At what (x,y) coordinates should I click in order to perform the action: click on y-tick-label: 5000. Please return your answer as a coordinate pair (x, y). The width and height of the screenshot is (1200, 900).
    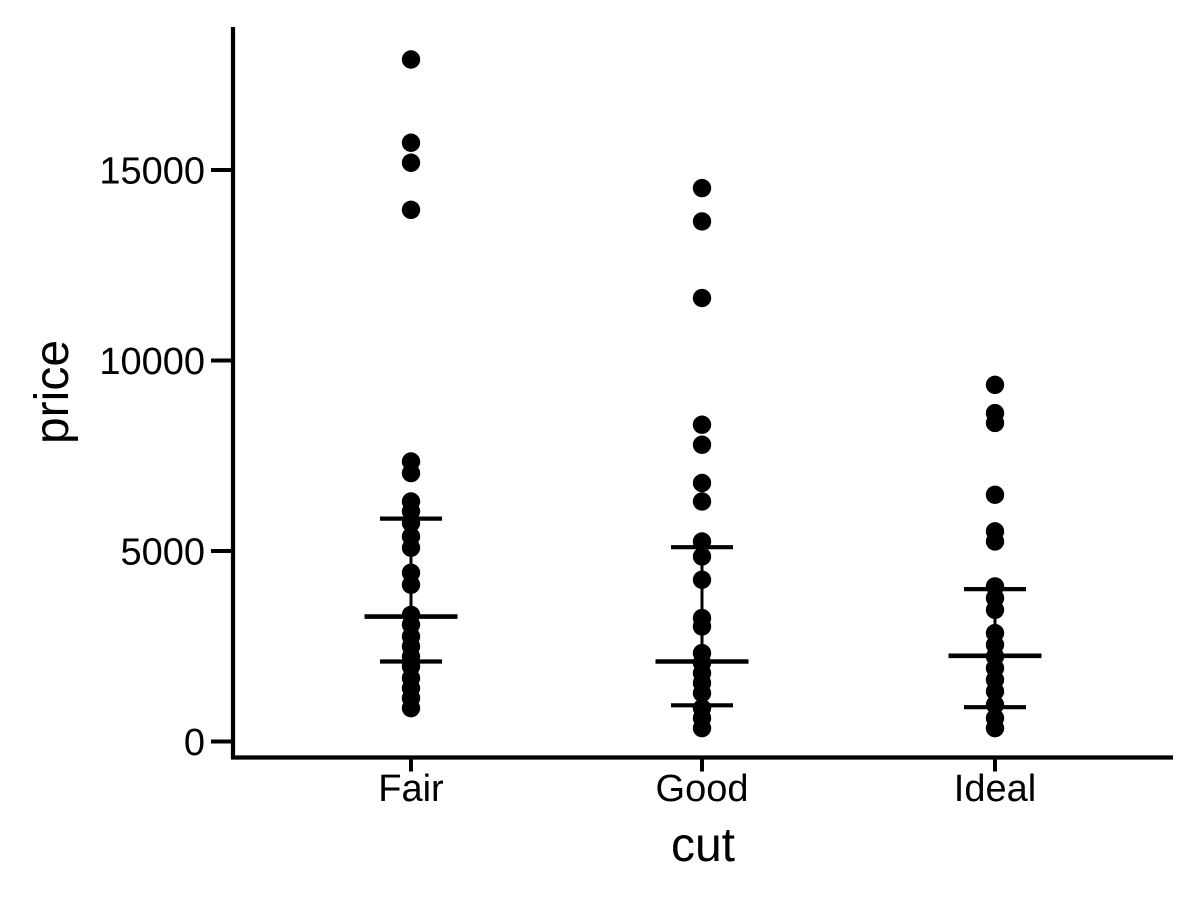
    Looking at the image, I should click on (162, 553).